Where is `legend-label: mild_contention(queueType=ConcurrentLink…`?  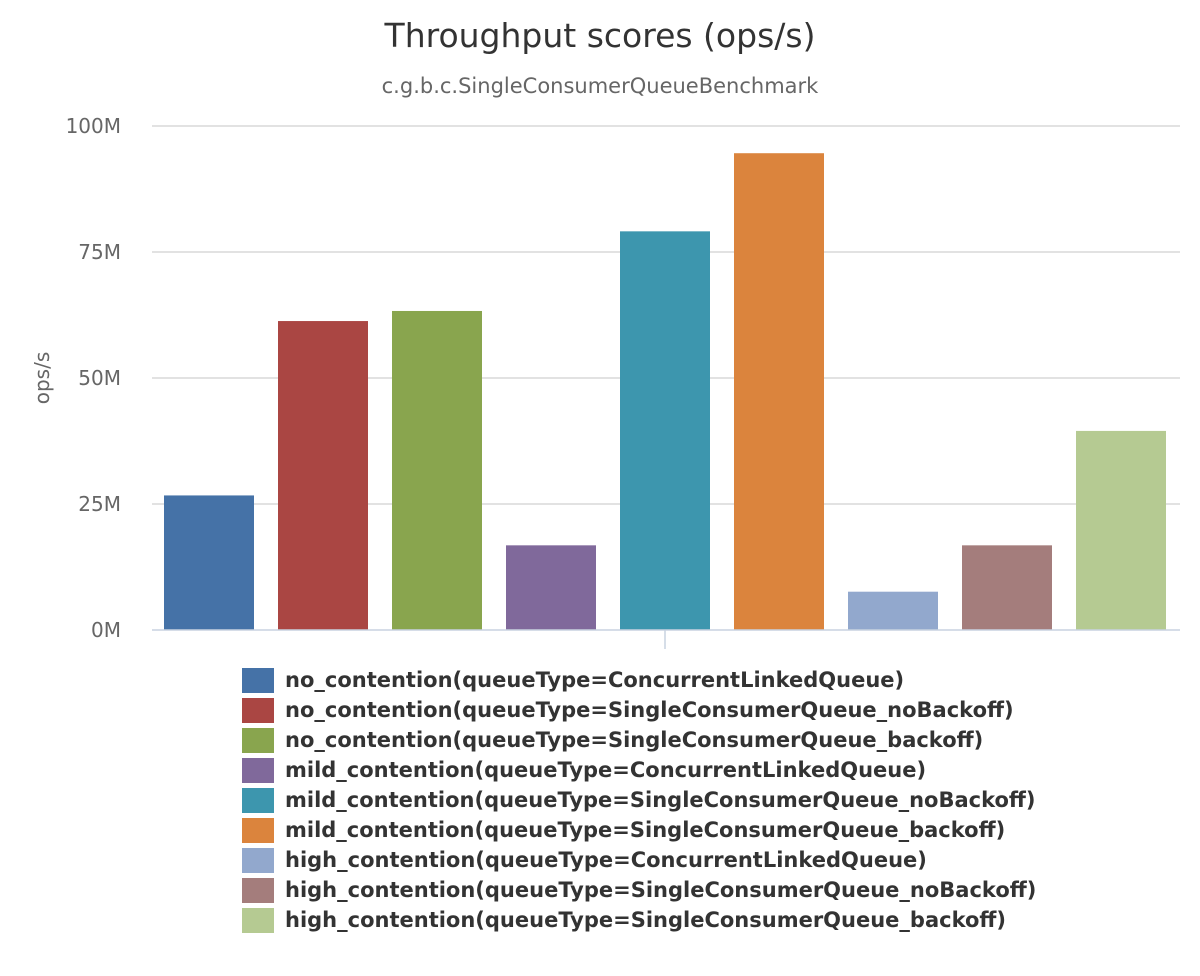
legend-label: mild_contention(queueType=ConcurrentLink… is located at coordinates (606, 770).